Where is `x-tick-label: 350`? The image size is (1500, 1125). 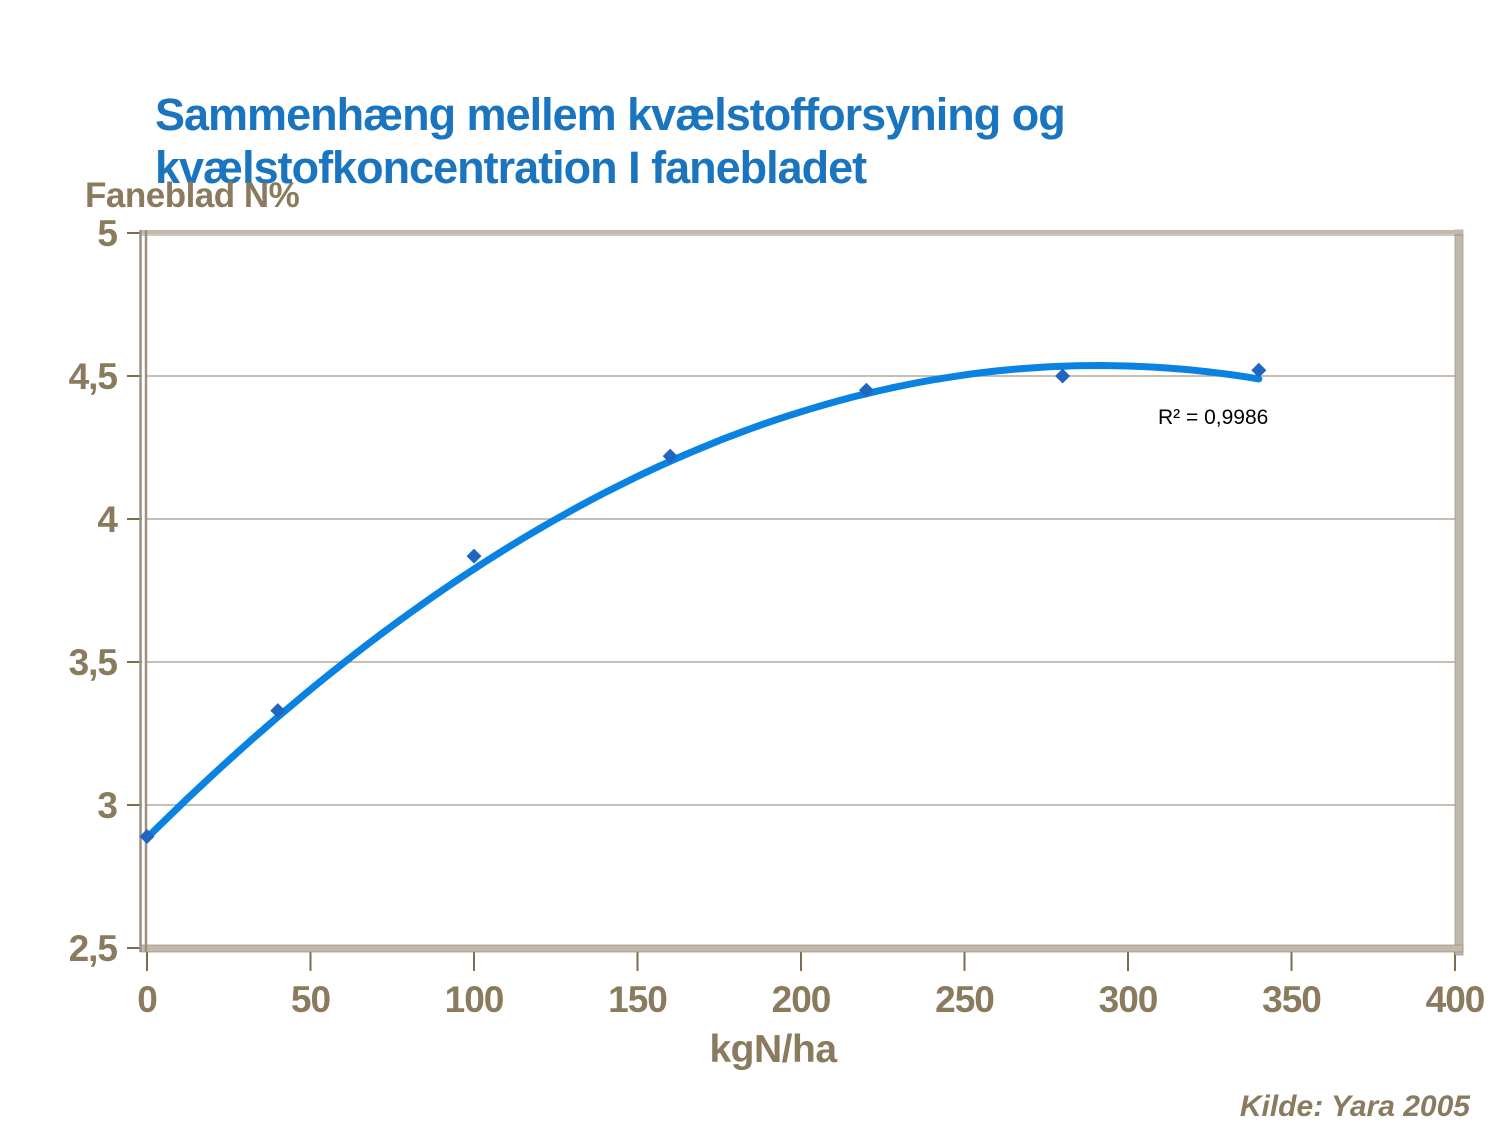 x-tick-label: 350 is located at coordinates (1291, 999).